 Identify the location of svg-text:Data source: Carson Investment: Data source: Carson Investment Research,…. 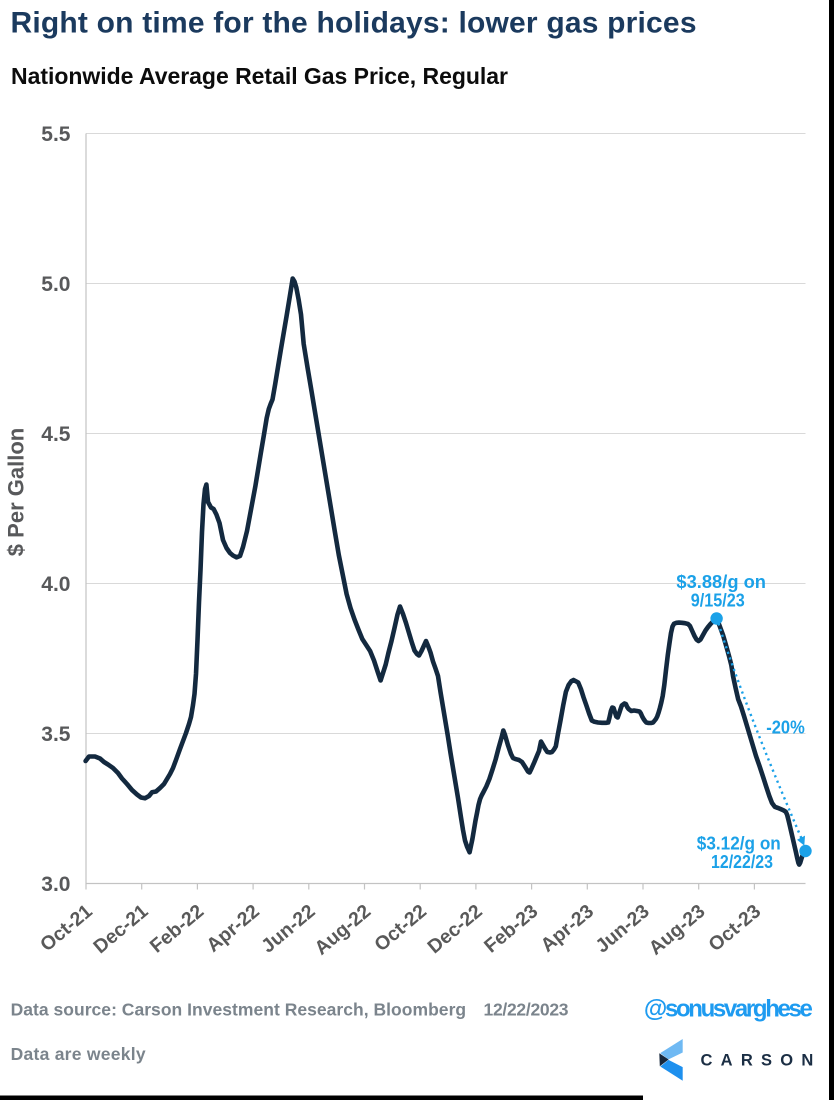
(239, 1009).